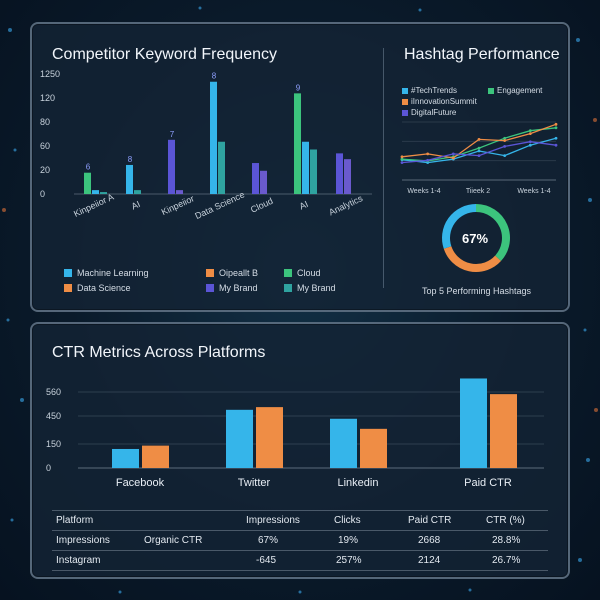 The height and width of the screenshot is (600, 600). What do you see at coordinates (104, 288) in the screenshot?
I see `legend-label: Data Science` at bounding box center [104, 288].